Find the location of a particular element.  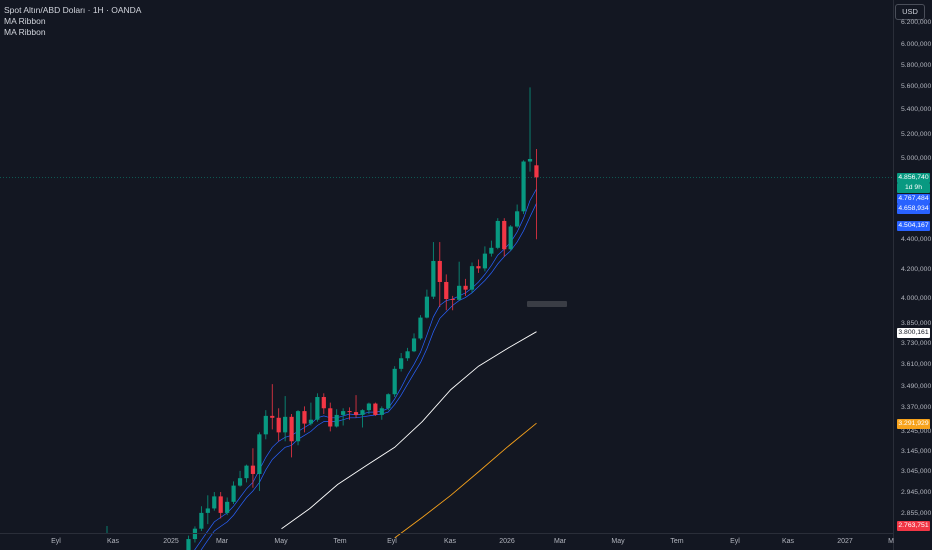

price-badge: 3.291,929 is located at coordinates (913, 424).